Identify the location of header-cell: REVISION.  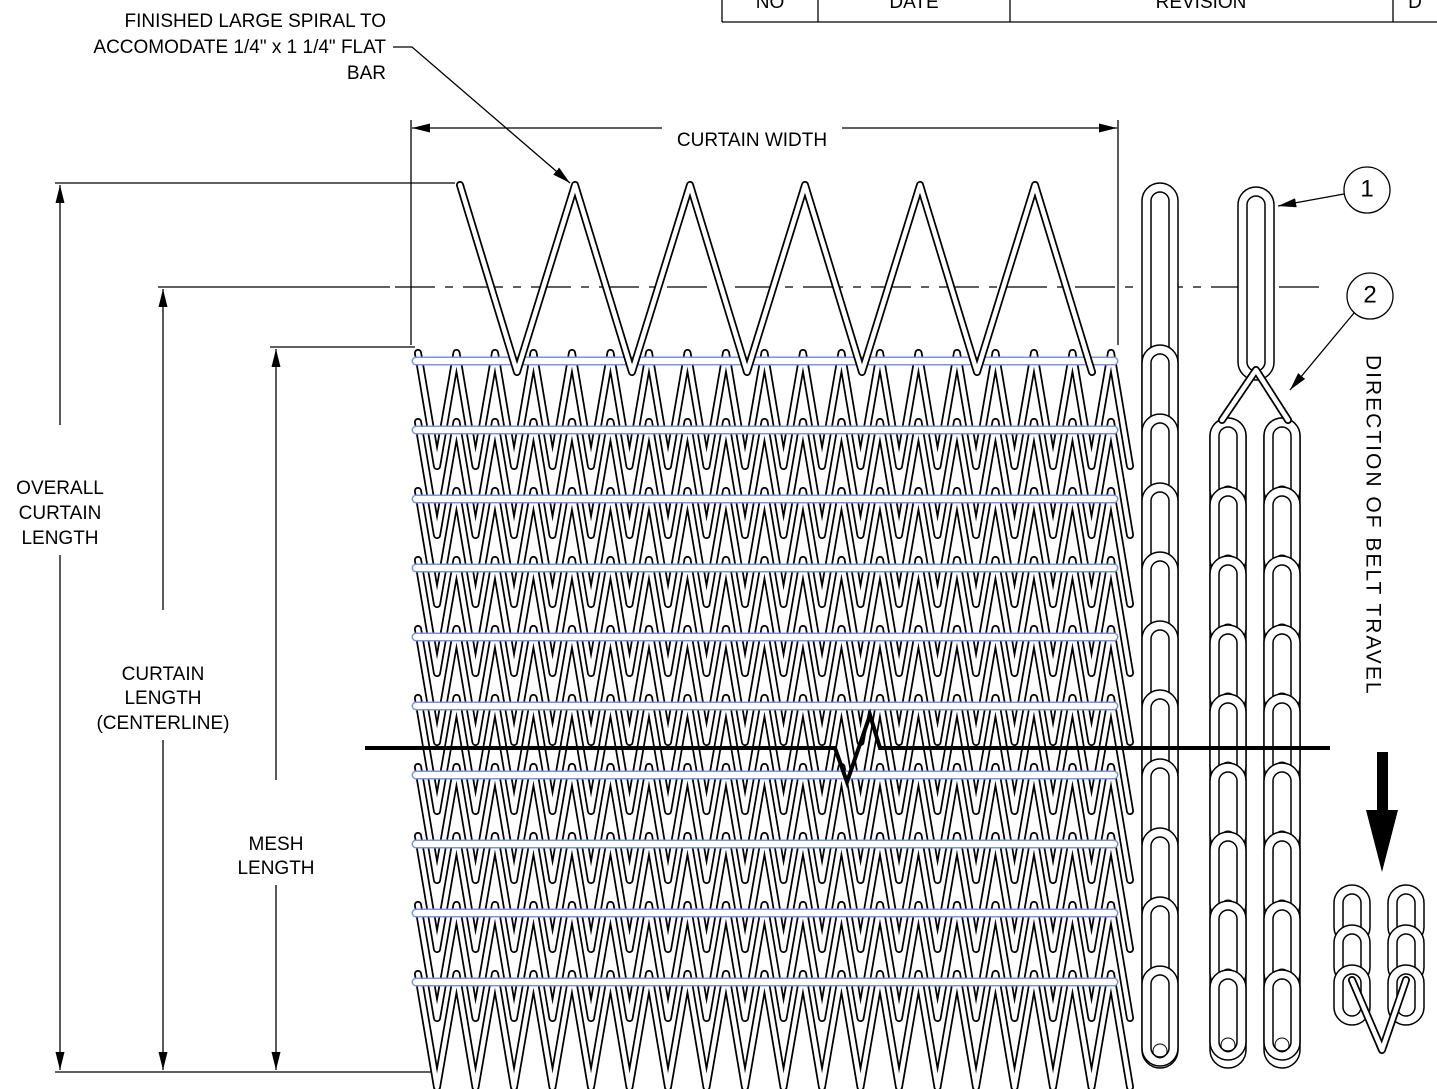
(1201, 6).